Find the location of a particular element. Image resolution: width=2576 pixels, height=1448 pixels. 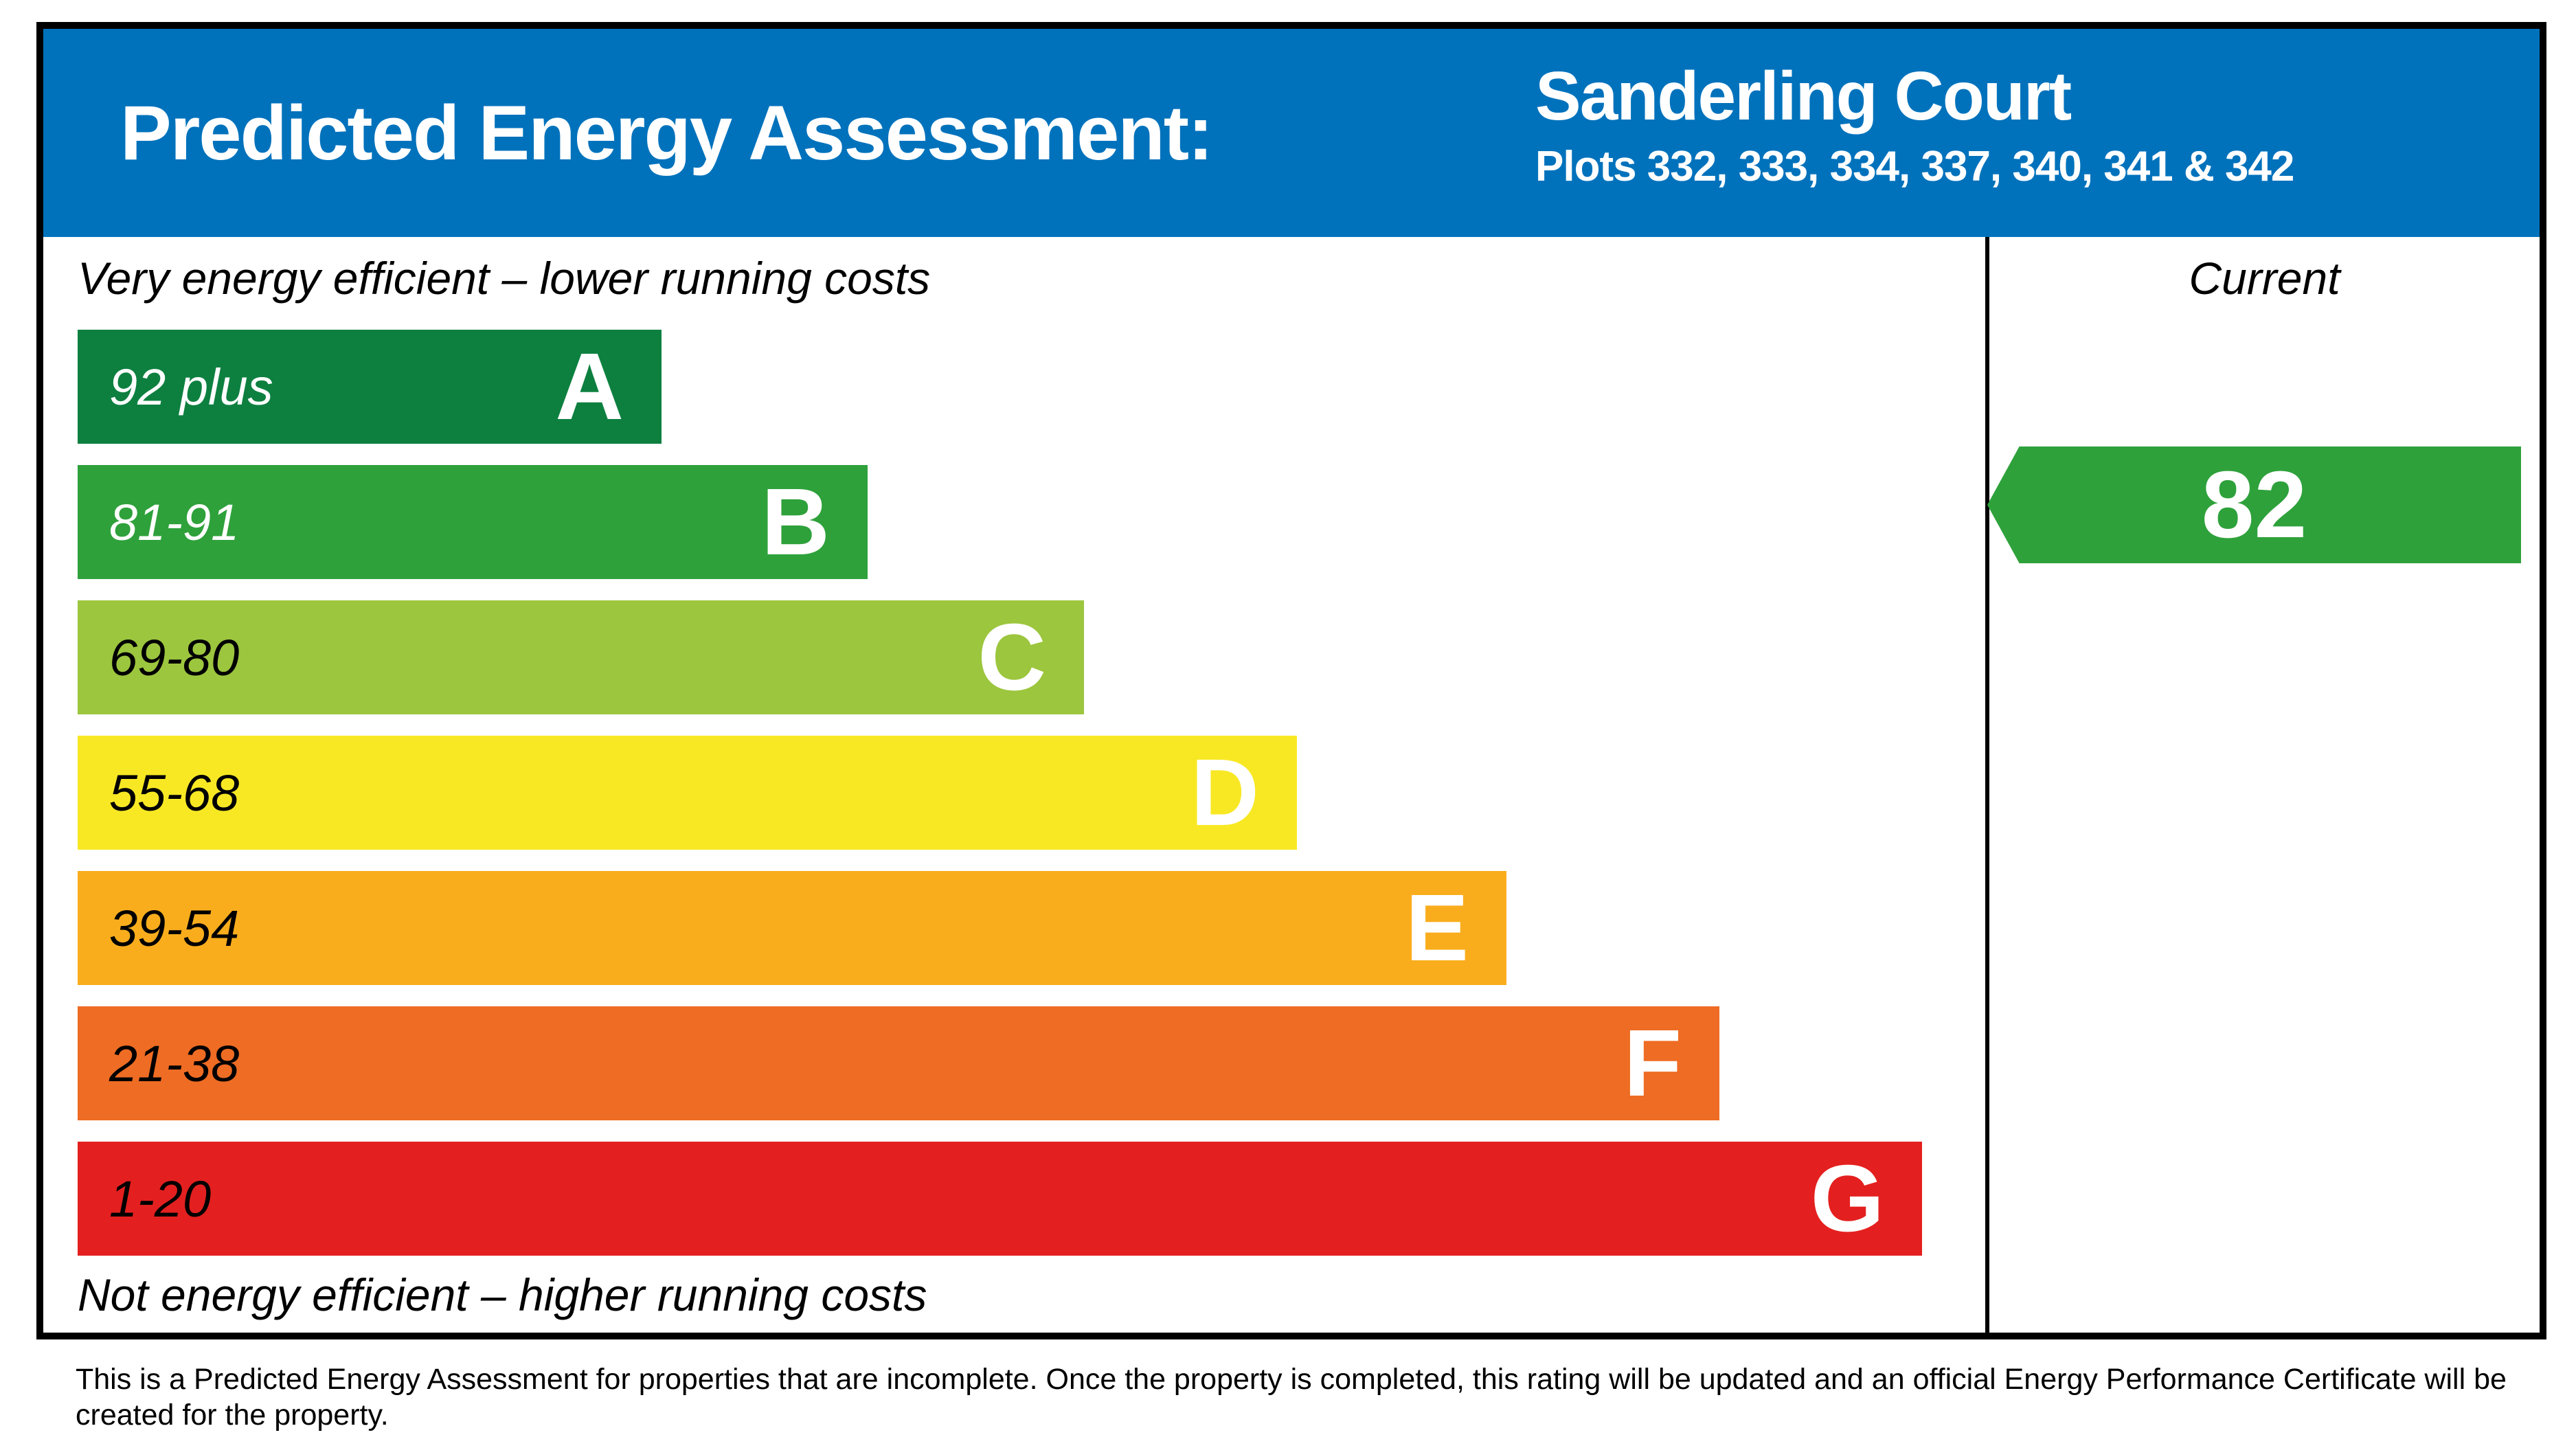

band-row-f: 21-38 F is located at coordinates (898, 1063).